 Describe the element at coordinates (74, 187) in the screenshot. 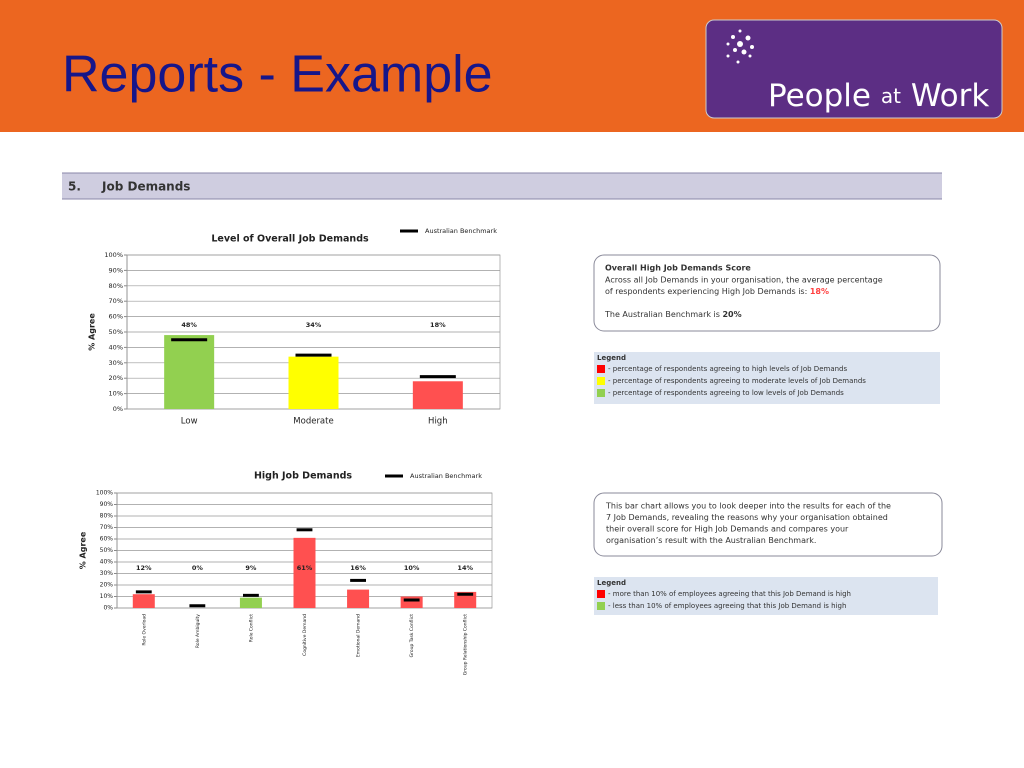

I see `section-number: 5.` at that location.